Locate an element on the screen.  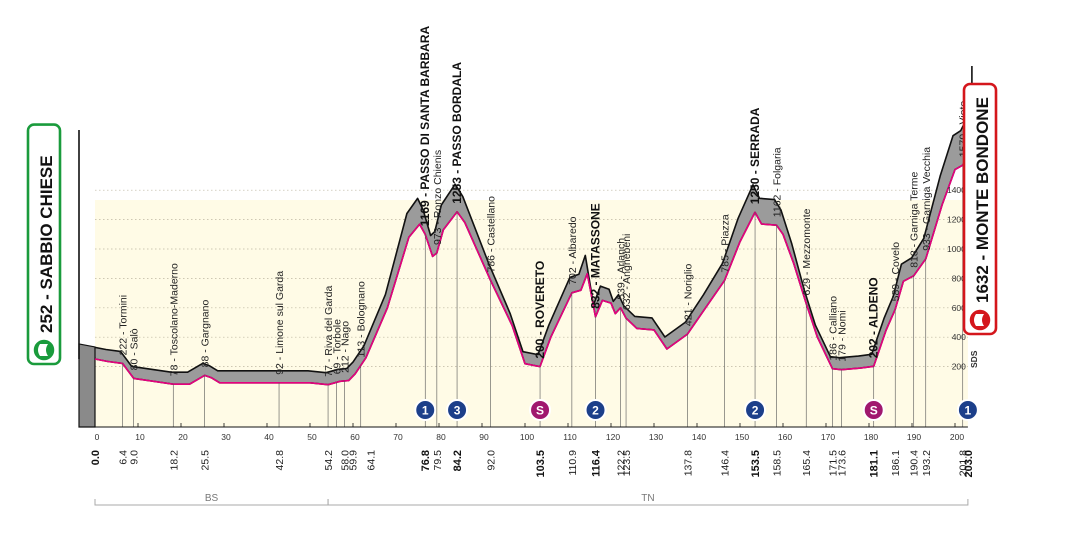
marker-symbol: 2 is located at coordinates (755, 411).